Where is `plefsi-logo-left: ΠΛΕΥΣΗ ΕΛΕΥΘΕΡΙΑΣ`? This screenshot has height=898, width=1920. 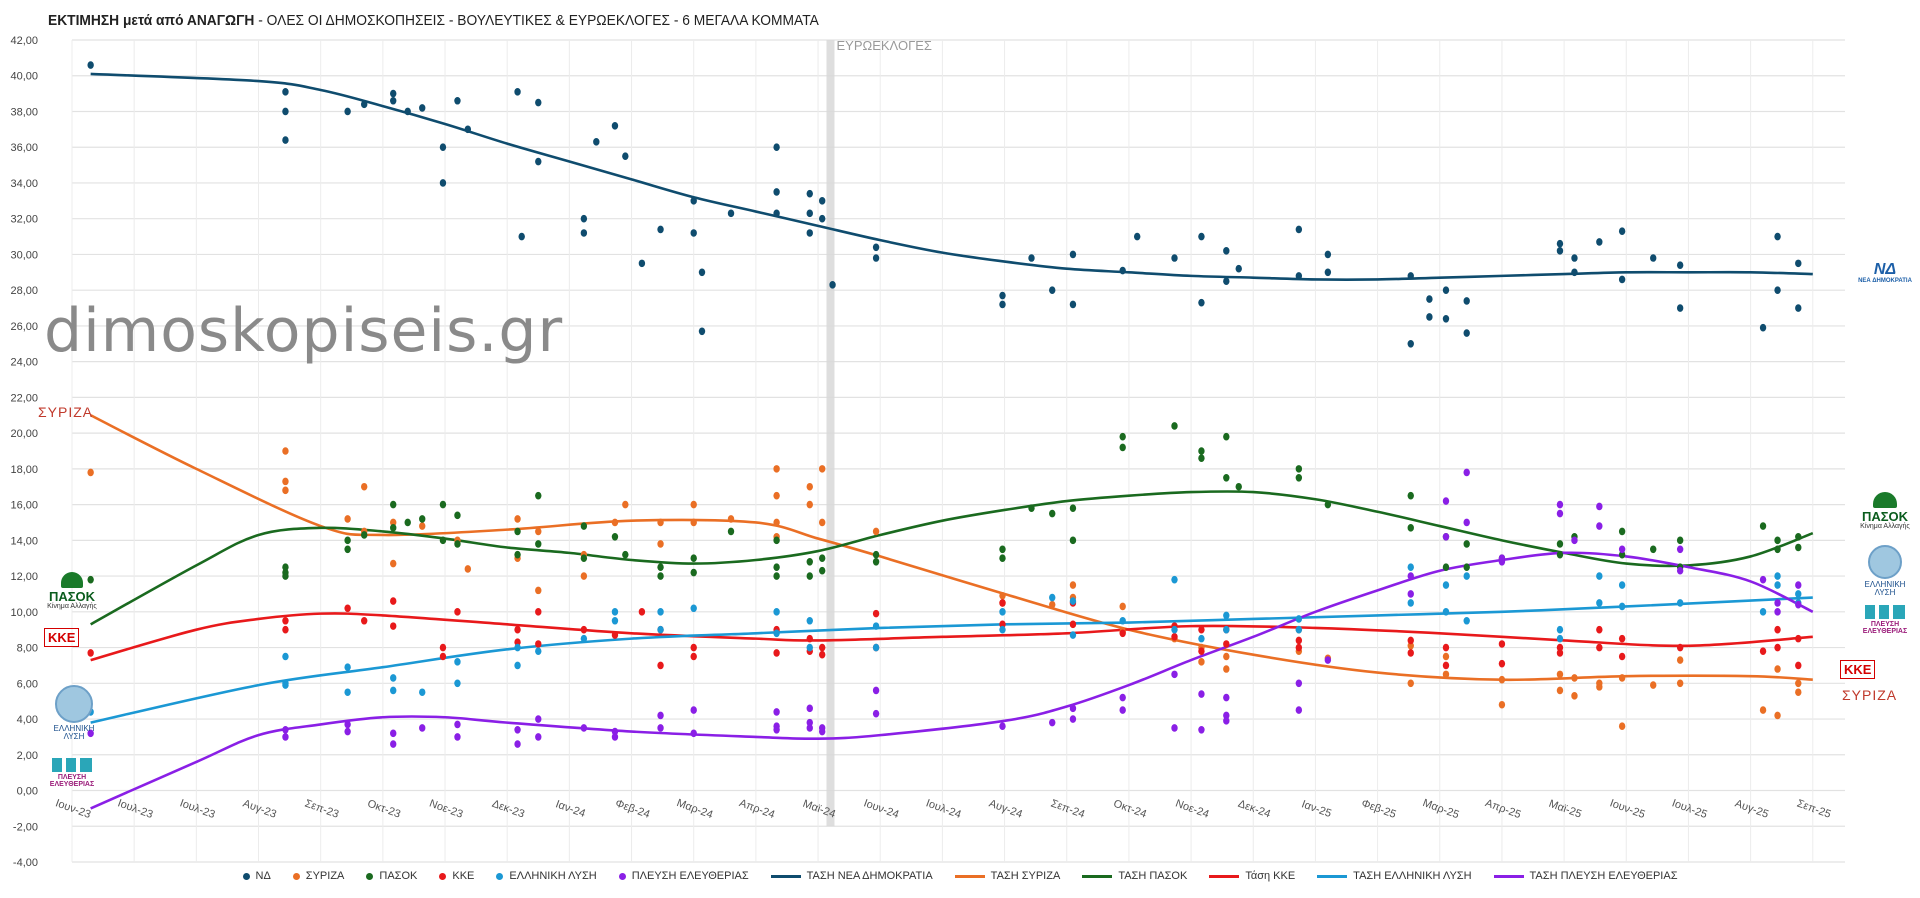
plefsi-logo-left: ΠΛΕΥΣΗ ΕΛΕΥΘΕΡΙΑΣ is located at coordinates (72, 773).